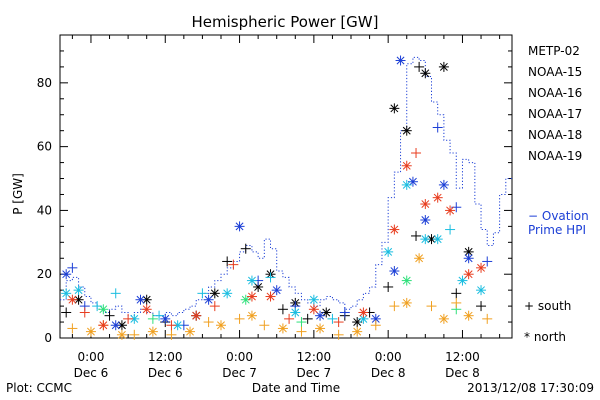  What do you see at coordinates (18, 194) in the screenshot?
I see `y-axis-label: P [GW]` at bounding box center [18, 194].